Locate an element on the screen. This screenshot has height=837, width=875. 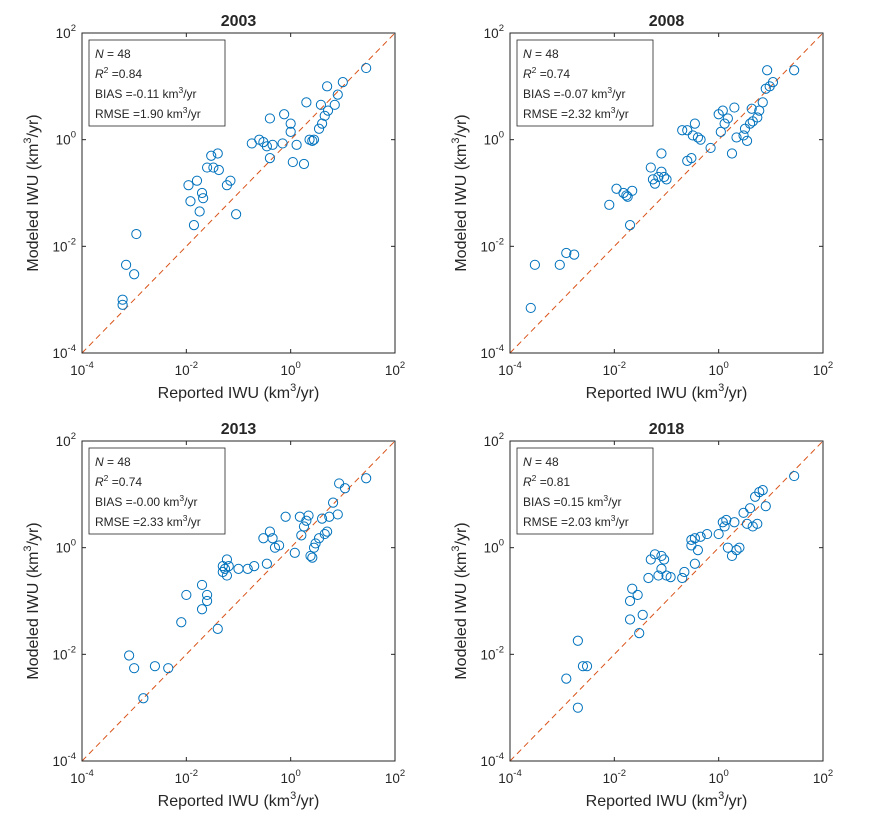
x-axis-label: Reported IWU (km3/yr) is located at coordinates (667, 392).